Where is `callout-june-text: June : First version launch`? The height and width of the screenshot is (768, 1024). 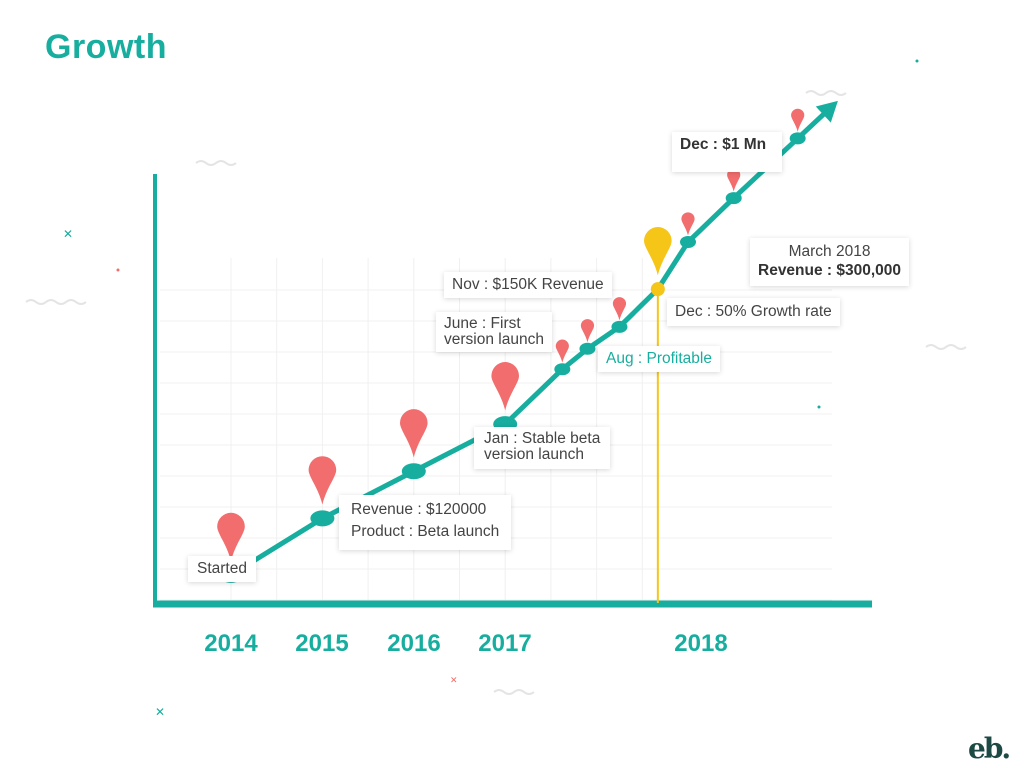 callout-june-text: June : First version launch is located at coordinates (494, 331).